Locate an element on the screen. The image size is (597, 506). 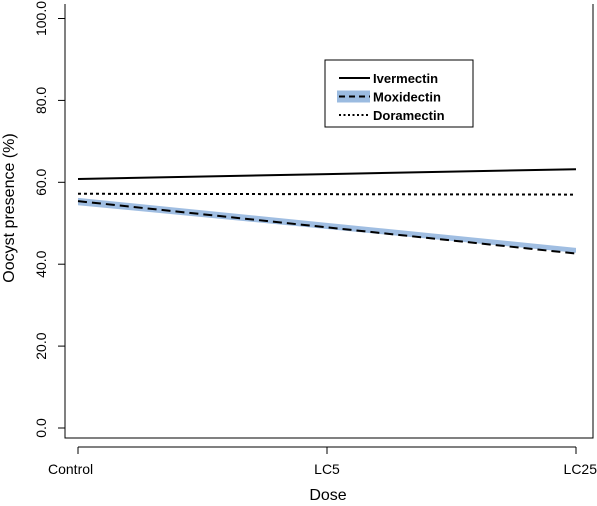
y-tick-label: 40.0 is located at coordinates (41, 263).